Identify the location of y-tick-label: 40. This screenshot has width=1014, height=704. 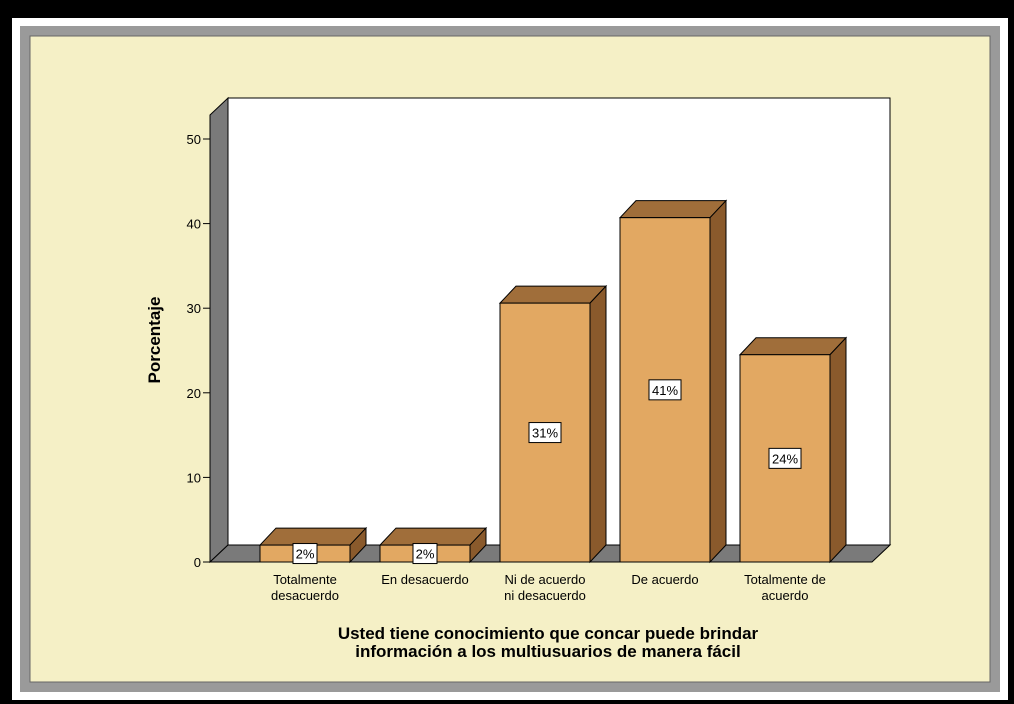
(194, 224).